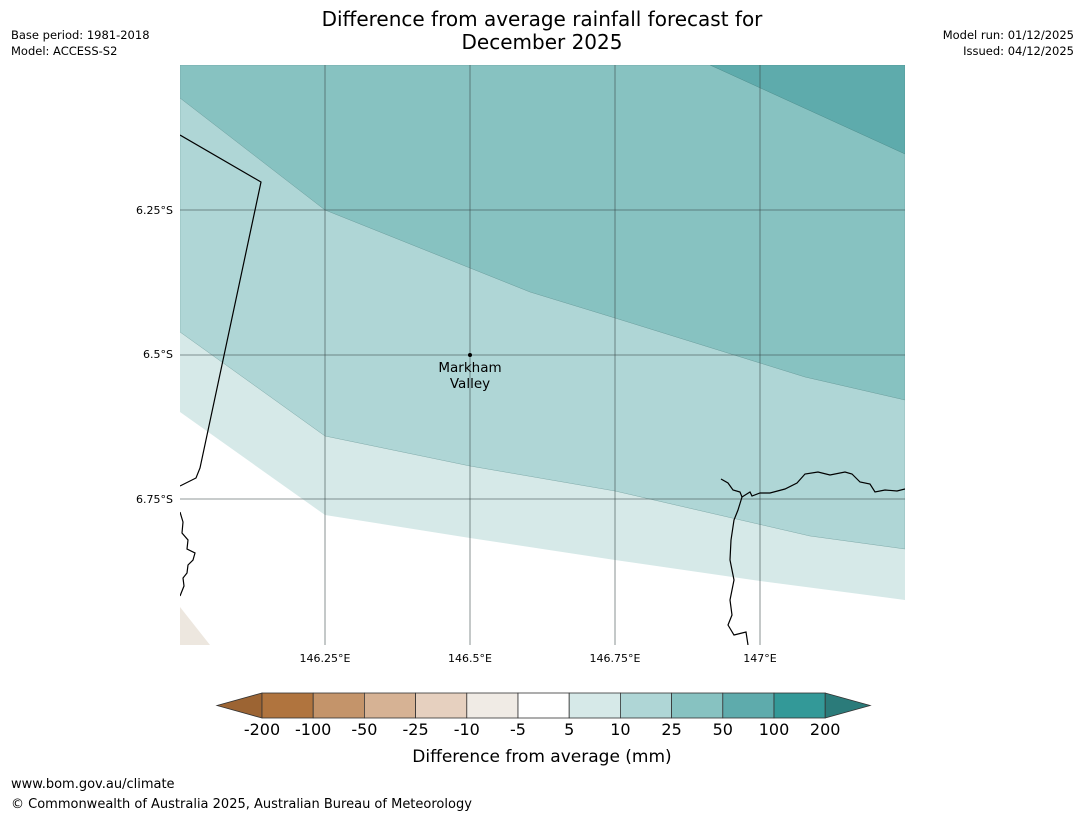 This screenshot has width=1085, height=816. I want to click on colorbar-arrow-low, so click(239, 705).